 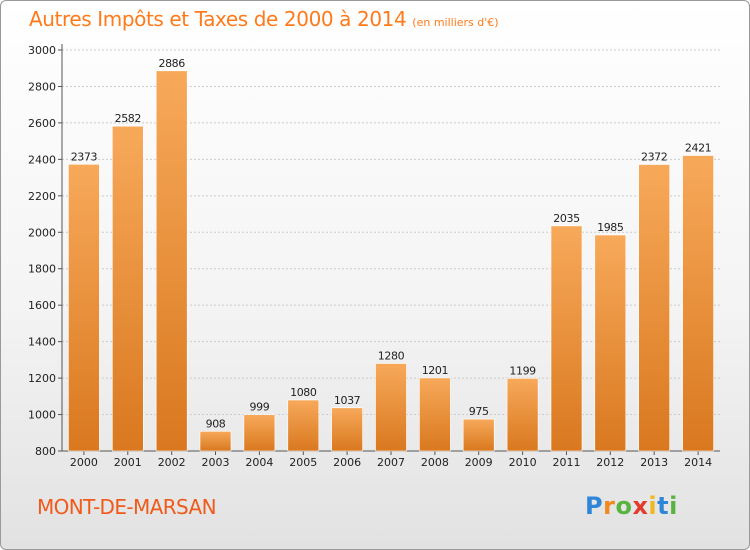 What do you see at coordinates (218, 19) in the screenshot?
I see `chart-title-main: Autres Impôts et Taxes de 2000 à 2014` at bounding box center [218, 19].